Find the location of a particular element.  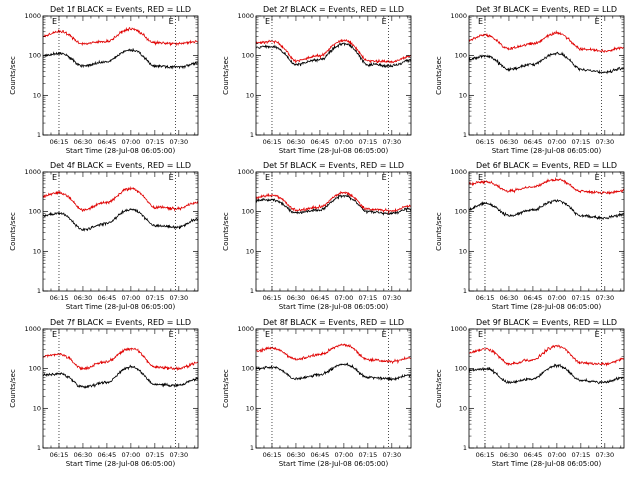

panel-title: Det 3f BLACK = Events, RED = LLD is located at coordinates (546, 9).